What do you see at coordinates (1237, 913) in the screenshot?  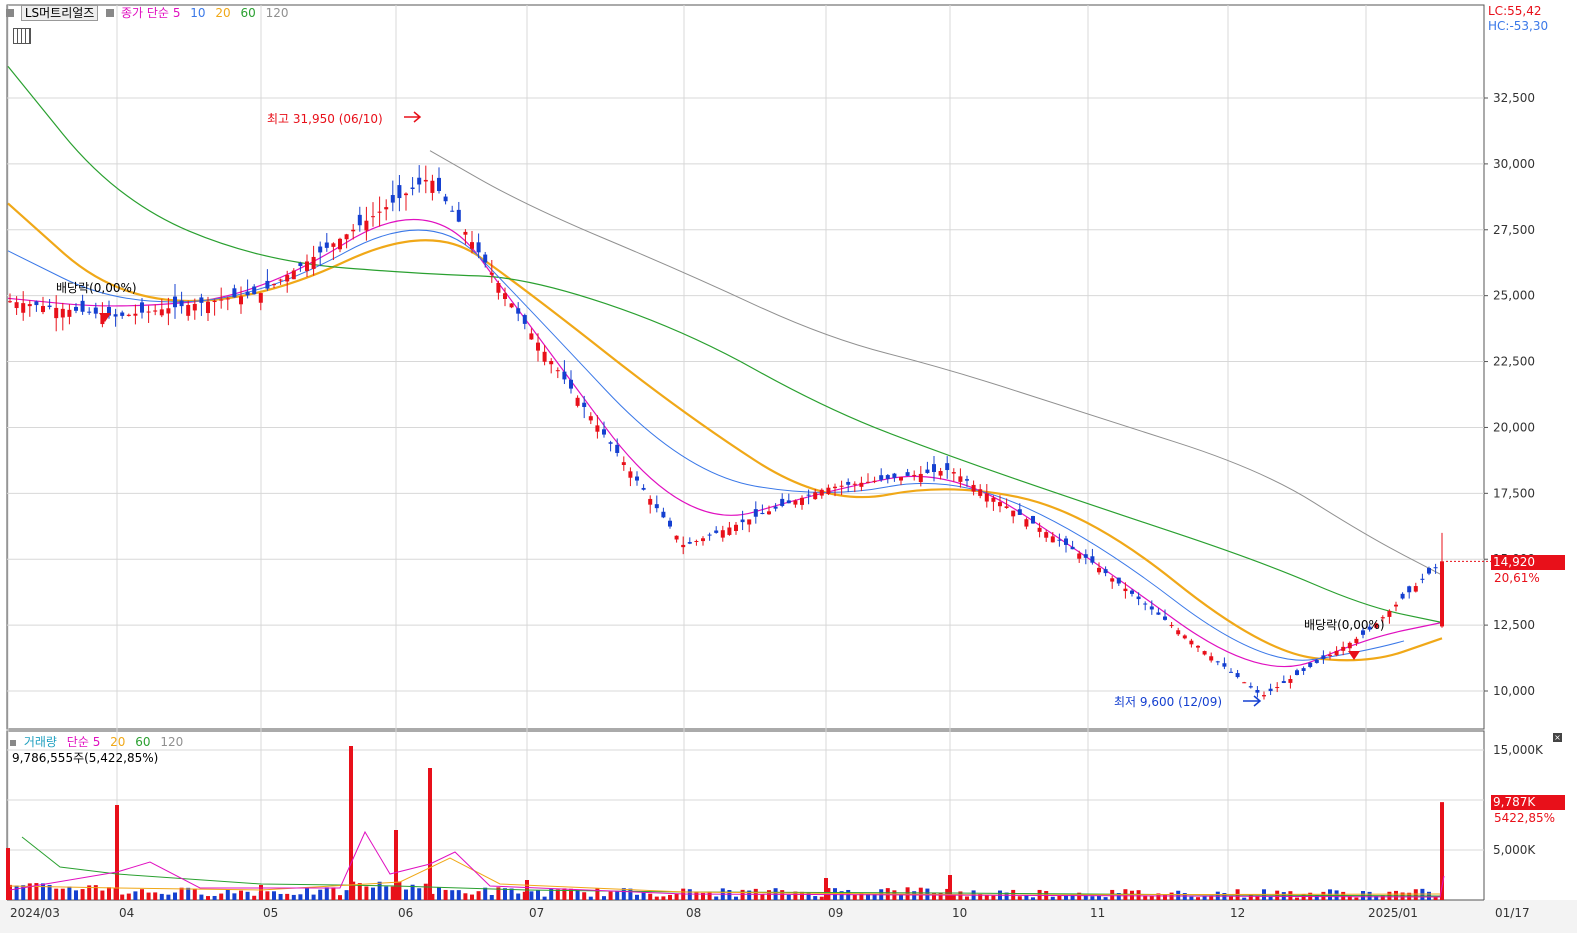 I see `x-tick-label: 12` at bounding box center [1237, 913].